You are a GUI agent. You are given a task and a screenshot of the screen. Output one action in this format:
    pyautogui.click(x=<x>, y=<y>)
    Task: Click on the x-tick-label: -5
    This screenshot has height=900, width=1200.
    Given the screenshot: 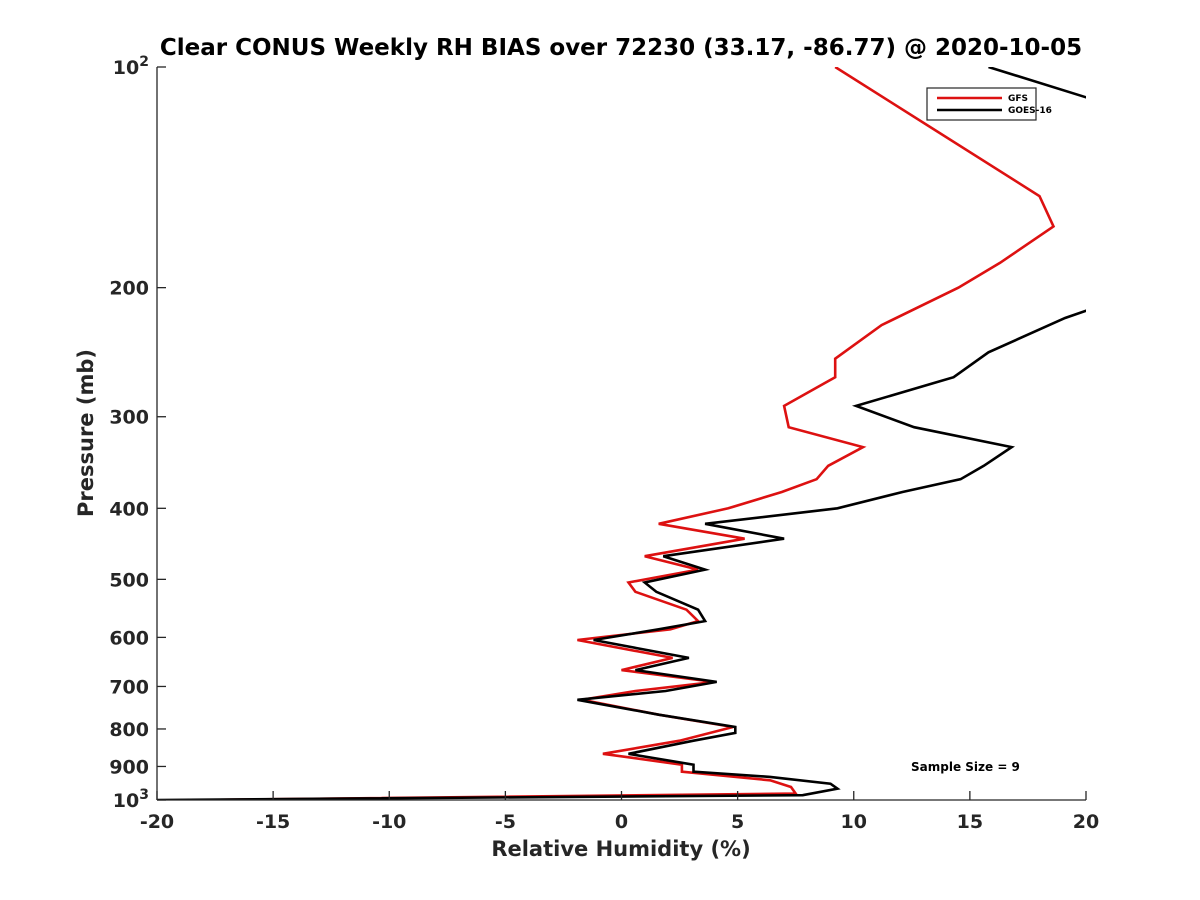 What is the action you would take?
    pyautogui.click(x=505, y=822)
    